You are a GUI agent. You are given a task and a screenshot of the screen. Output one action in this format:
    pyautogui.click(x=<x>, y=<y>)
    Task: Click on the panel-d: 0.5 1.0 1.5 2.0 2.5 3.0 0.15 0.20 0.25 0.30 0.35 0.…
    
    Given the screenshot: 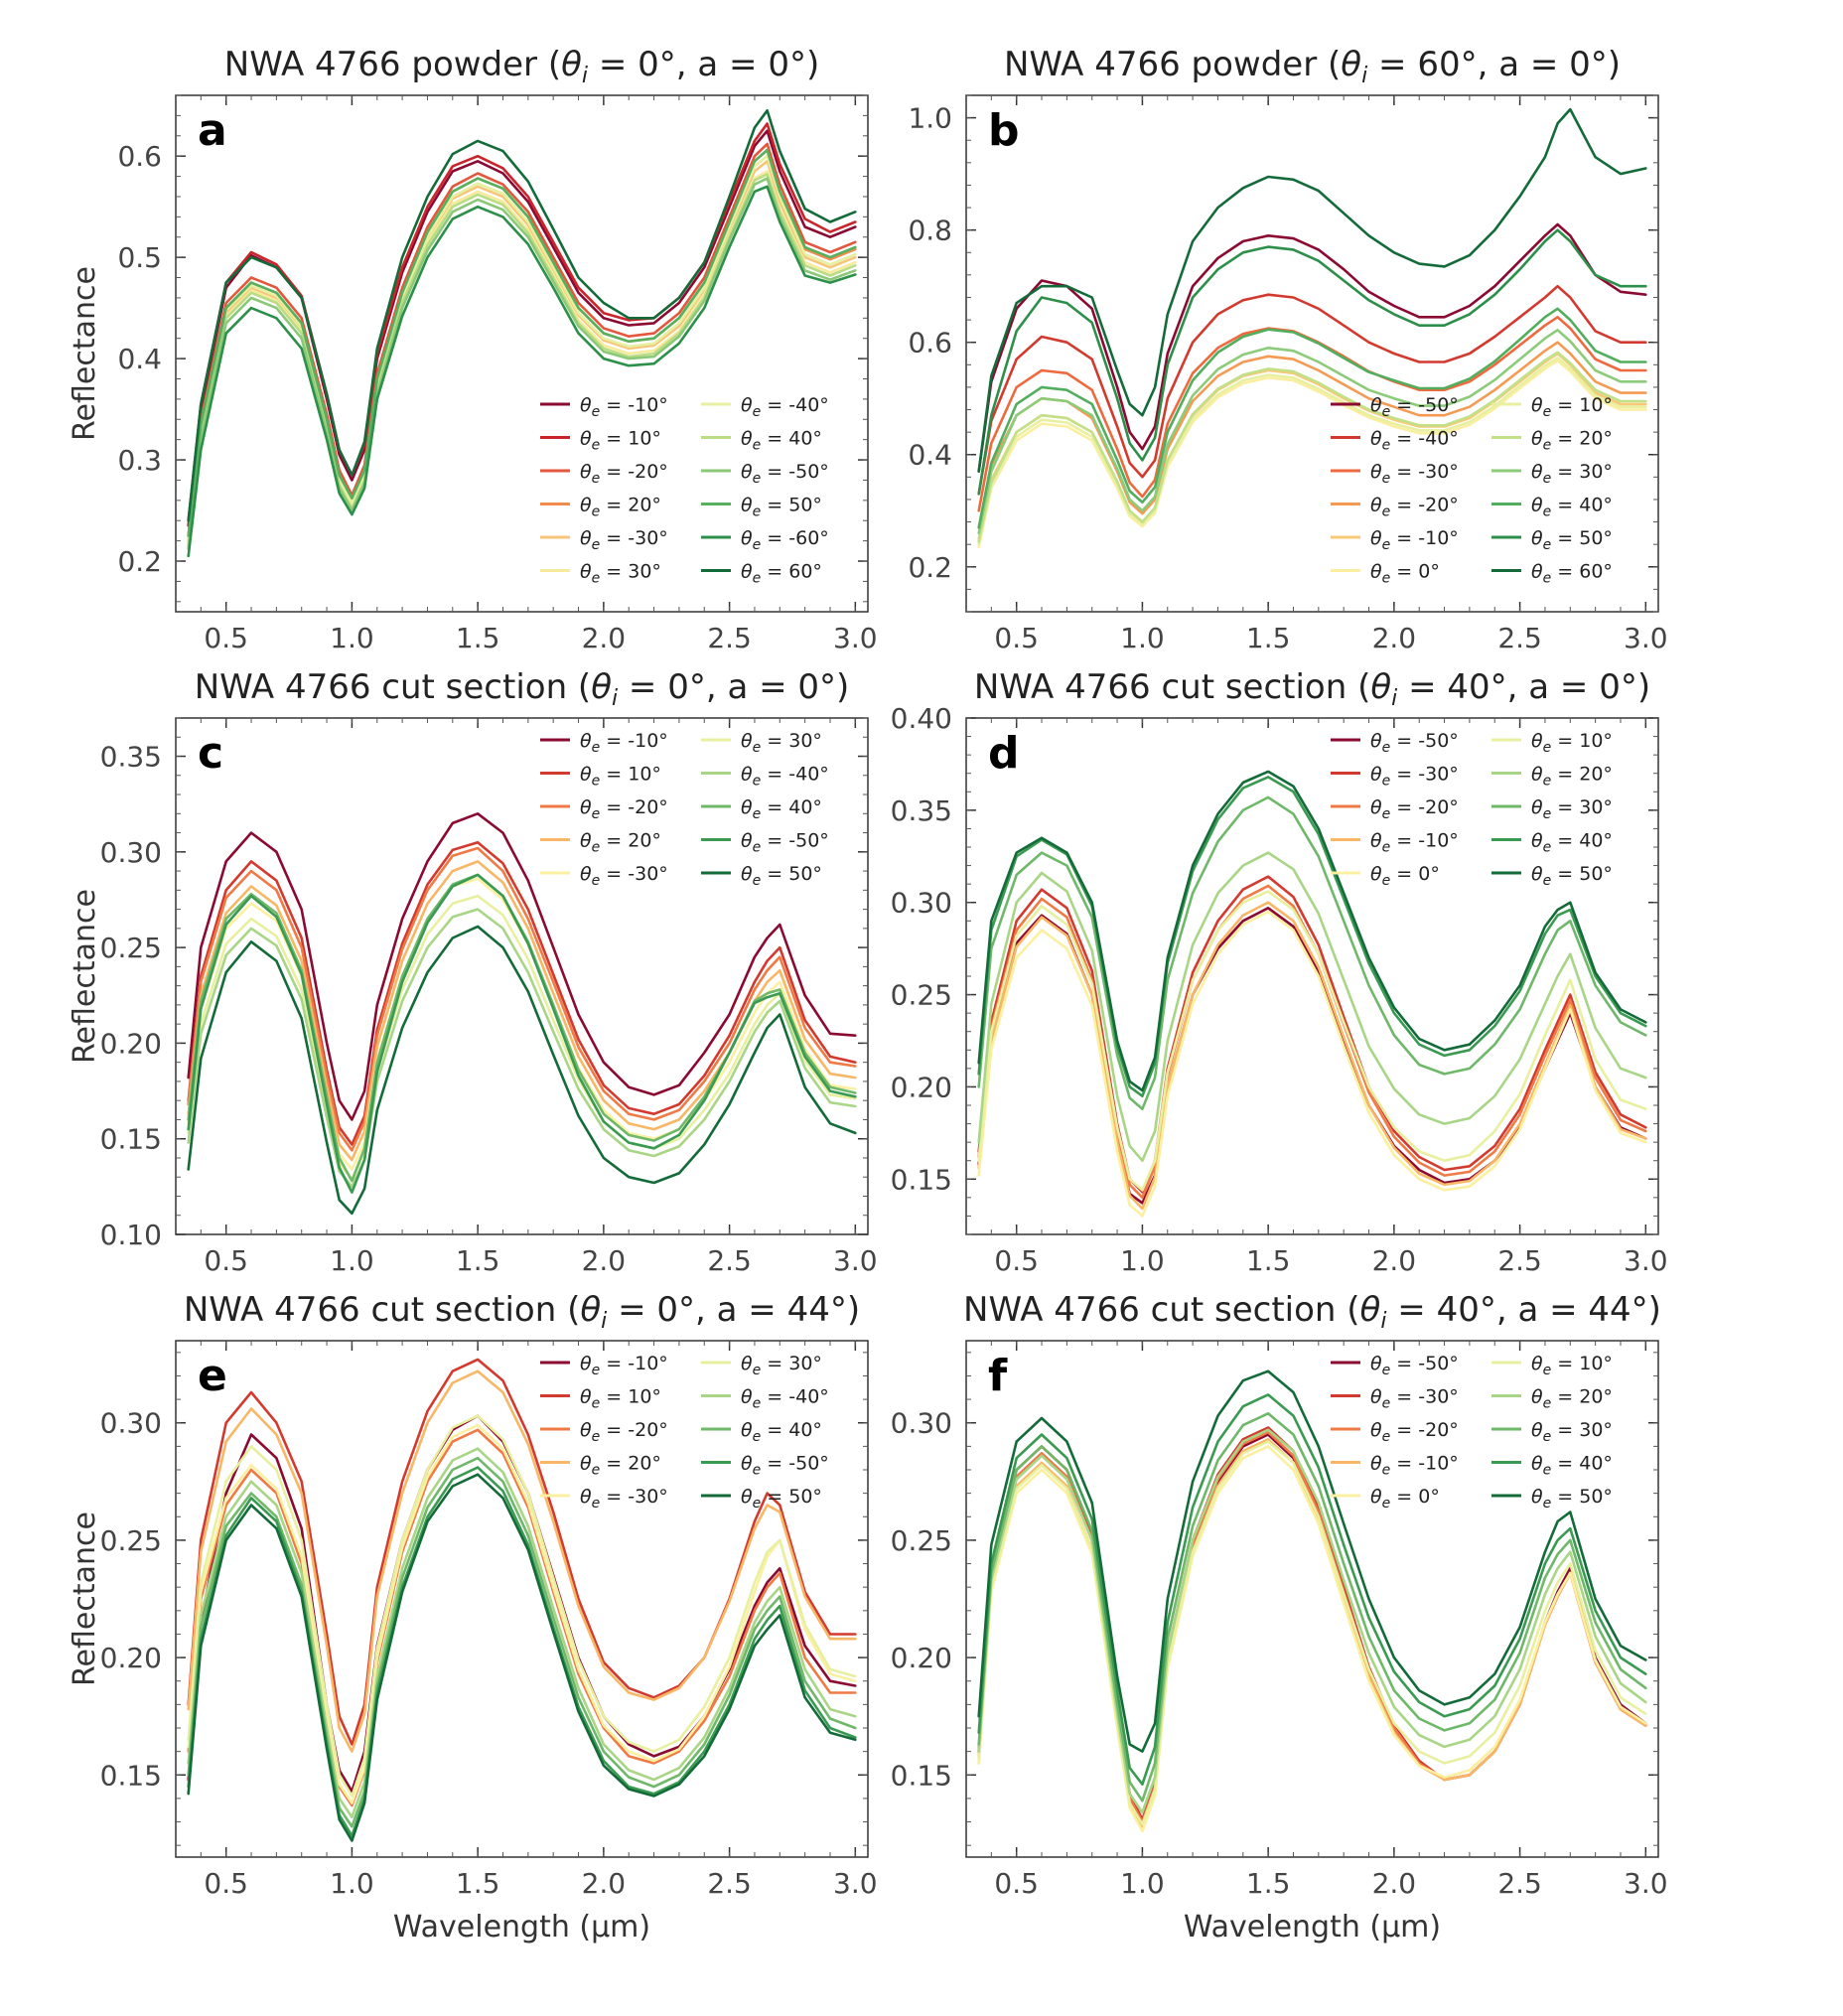 What is the action you would take?
    pyautogui.click(x=1279, y=972)
    